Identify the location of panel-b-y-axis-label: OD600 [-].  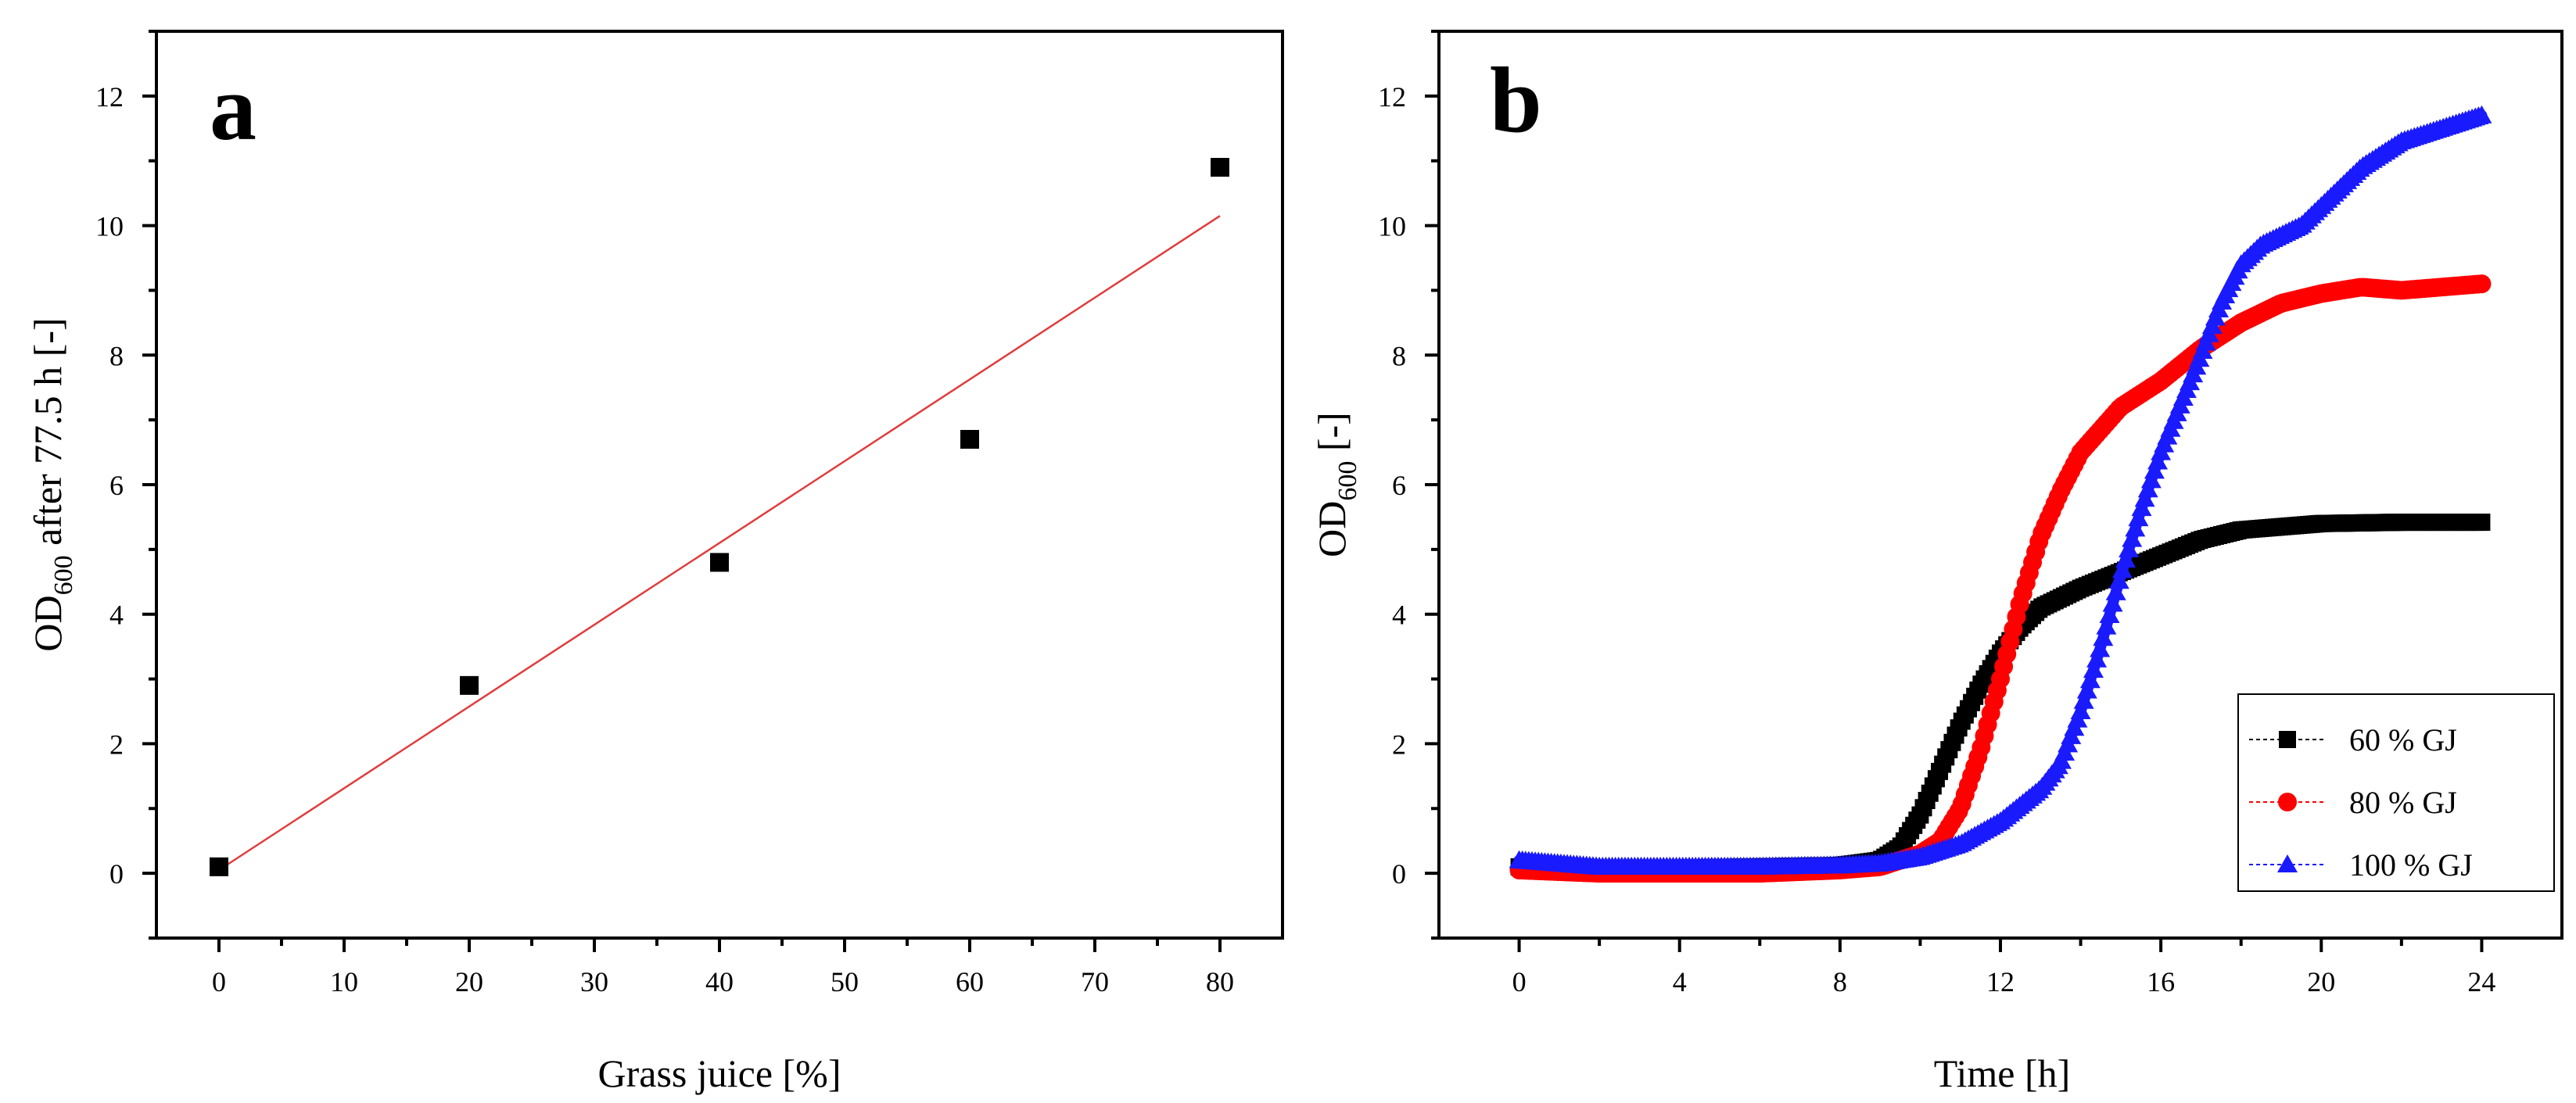
(1336, 484).